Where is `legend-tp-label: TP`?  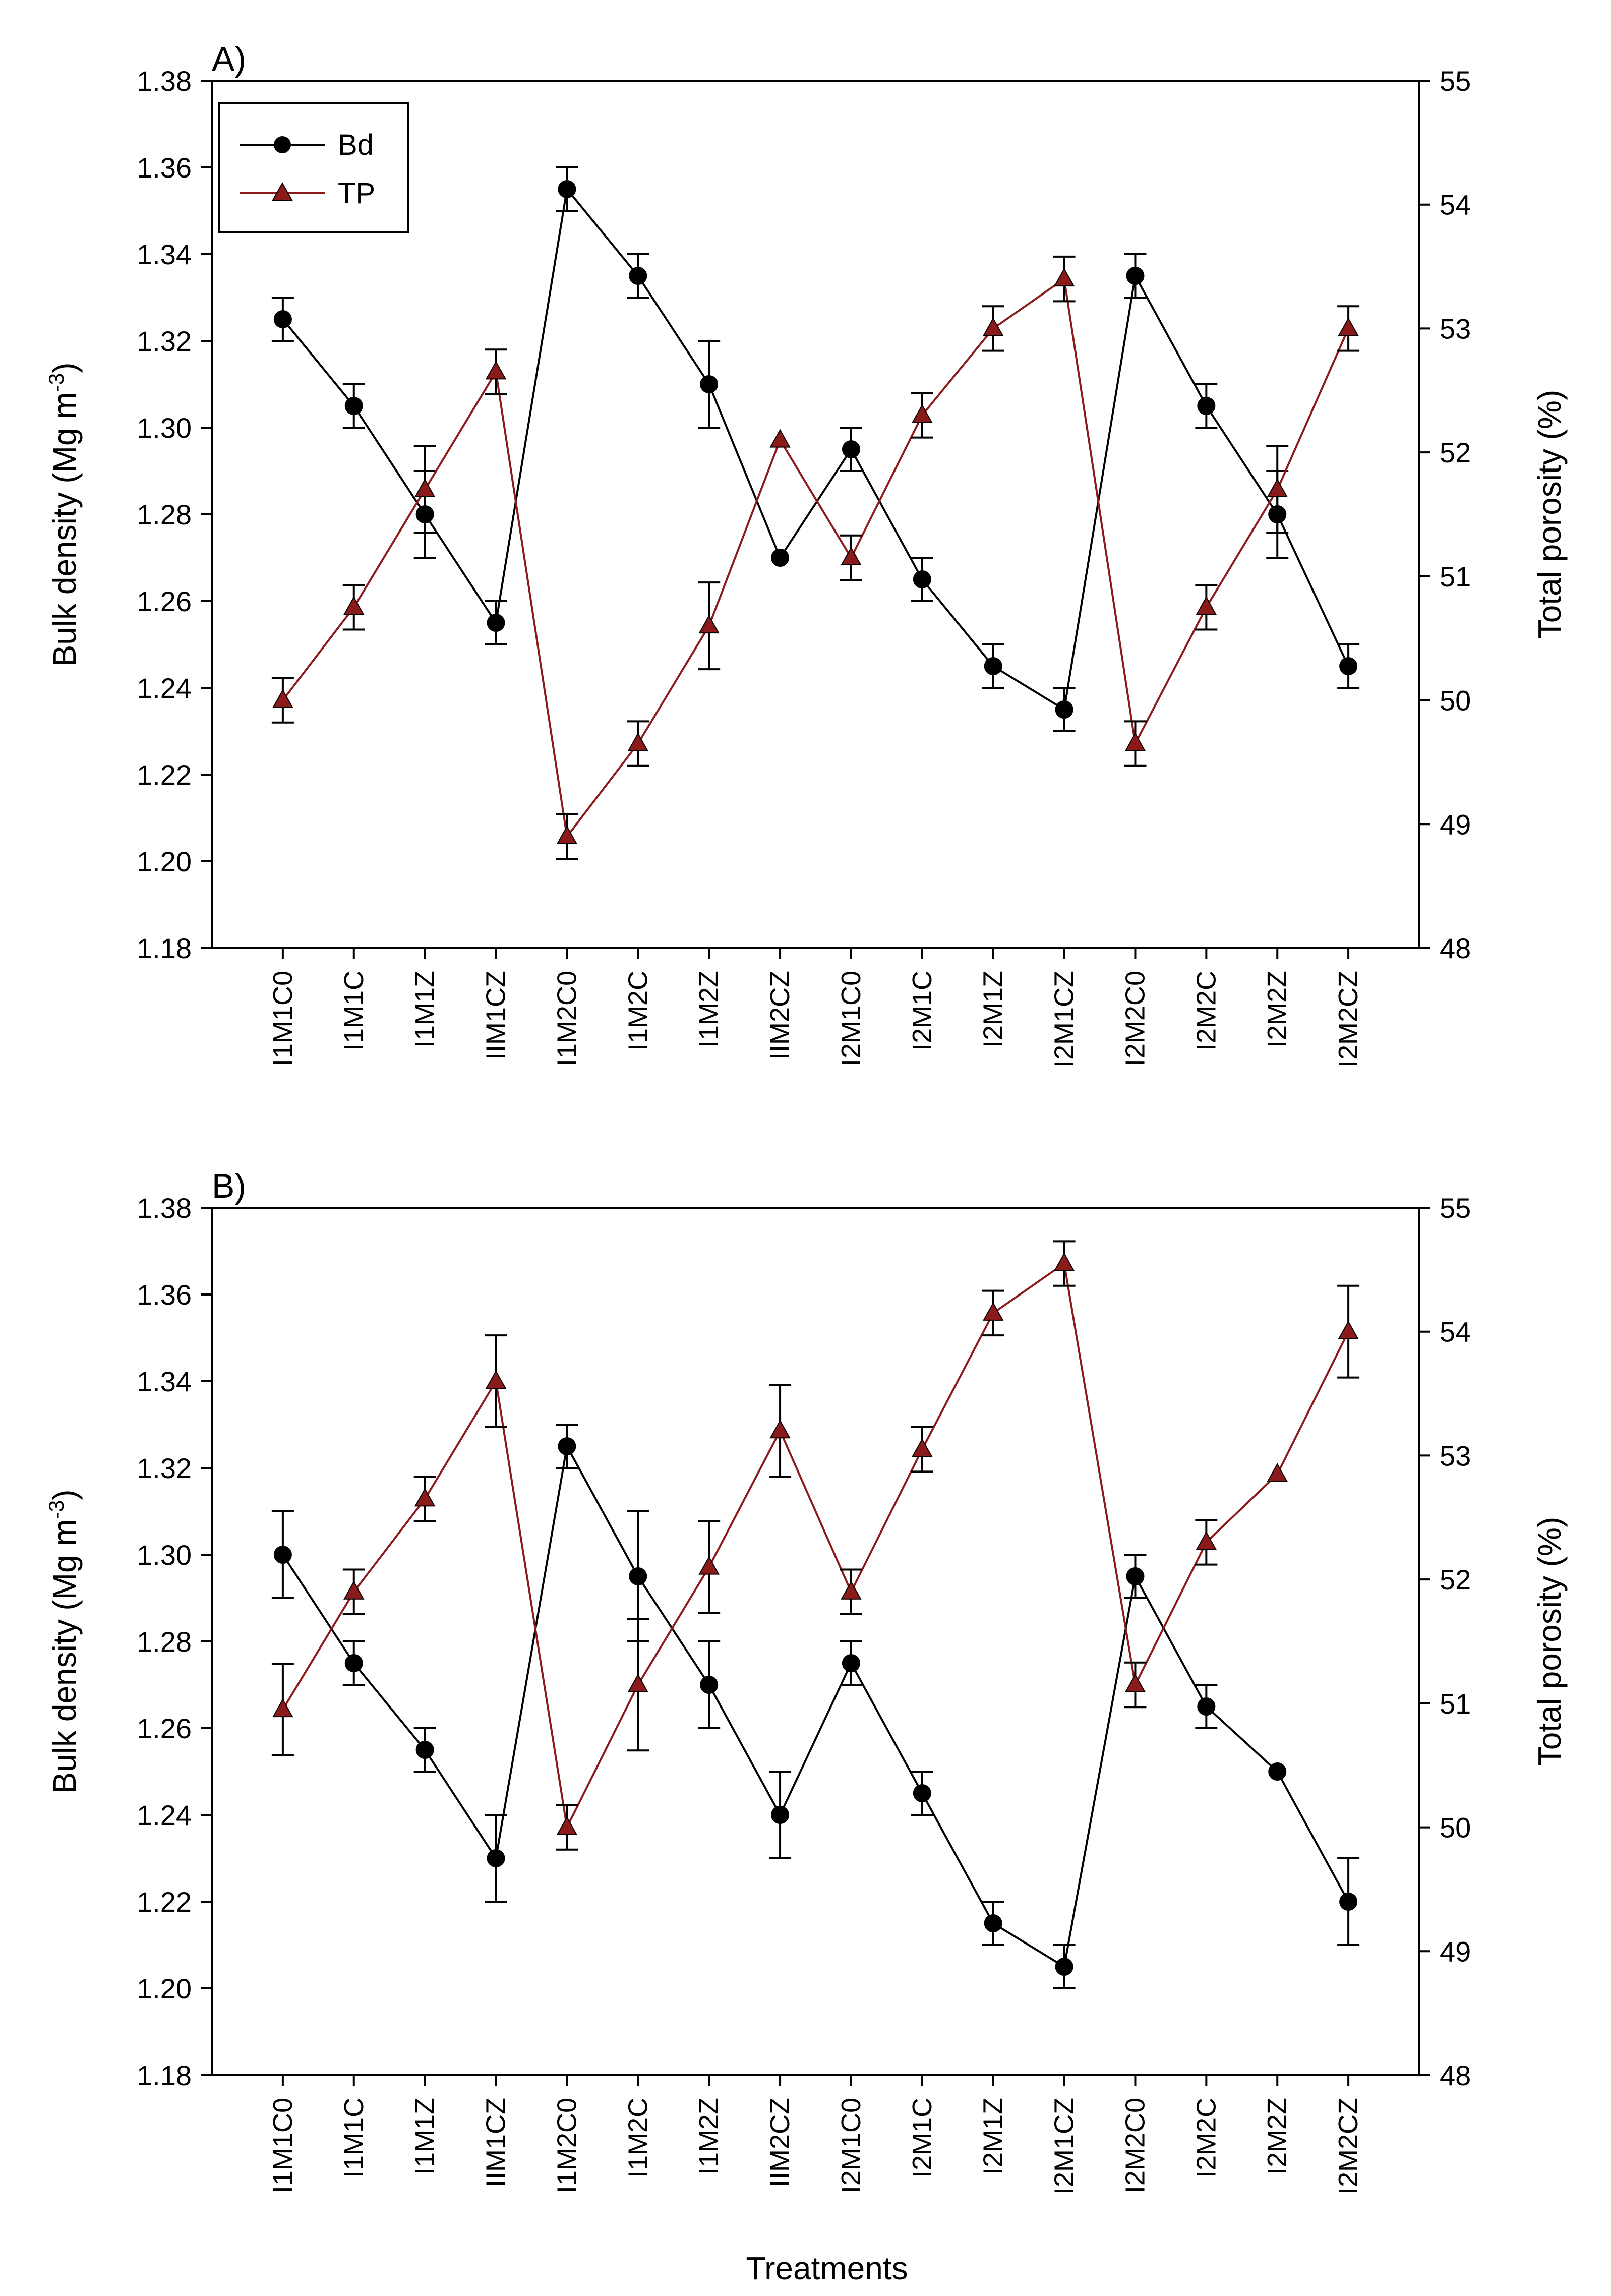
legend-tp-label: TP is located at coordinates (356, 193).